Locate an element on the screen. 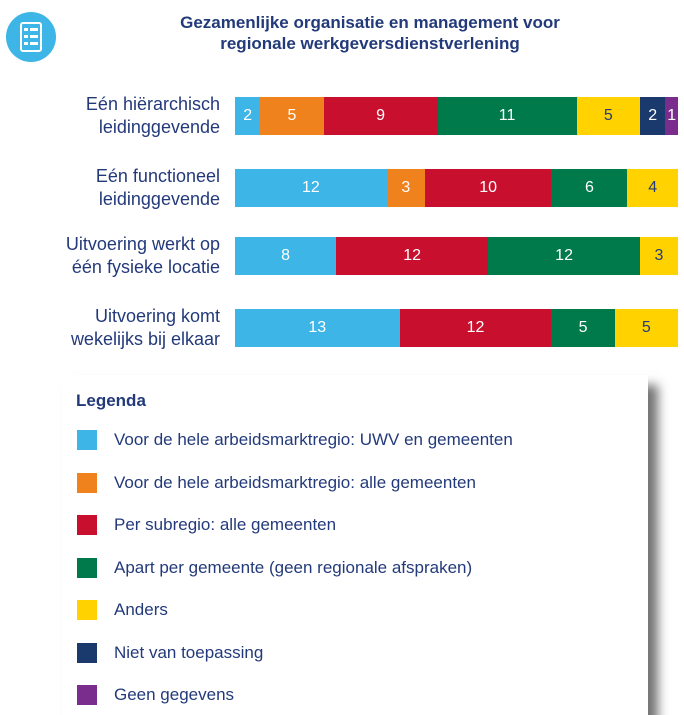 Image resolution: width=684 pixels, height=715 pixels. bar-segment: 4 is located at coordinates (652, 188).